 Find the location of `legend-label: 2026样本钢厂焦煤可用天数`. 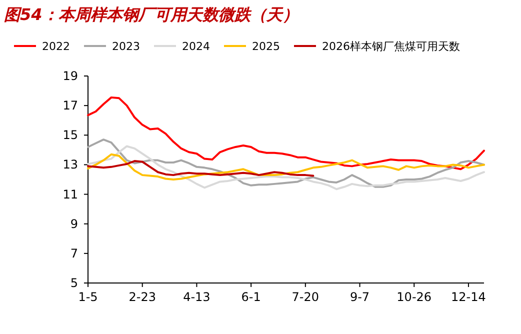

legend-label: 2026样本钢厂焦煤可用天数 is located at coordinates (391, 46).